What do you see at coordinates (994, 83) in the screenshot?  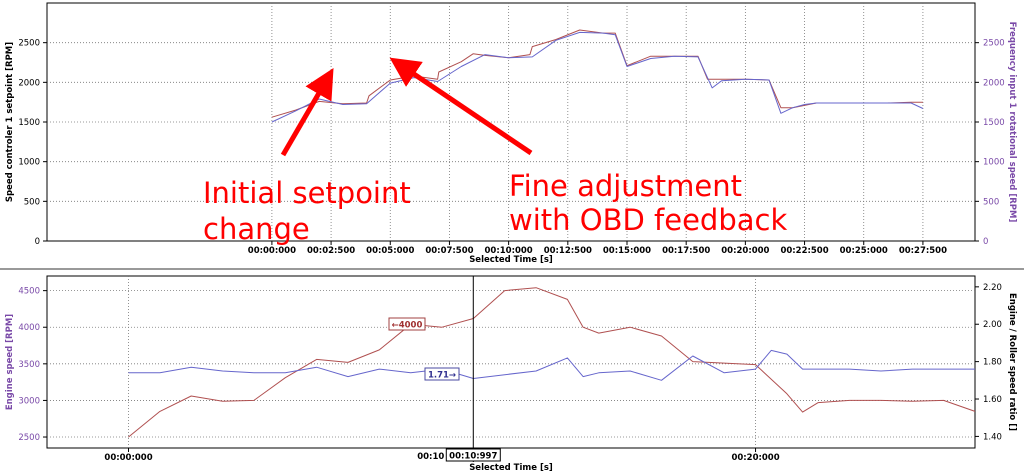 I see `y2-tick-label: 2000` at bounding box center [994, 83].